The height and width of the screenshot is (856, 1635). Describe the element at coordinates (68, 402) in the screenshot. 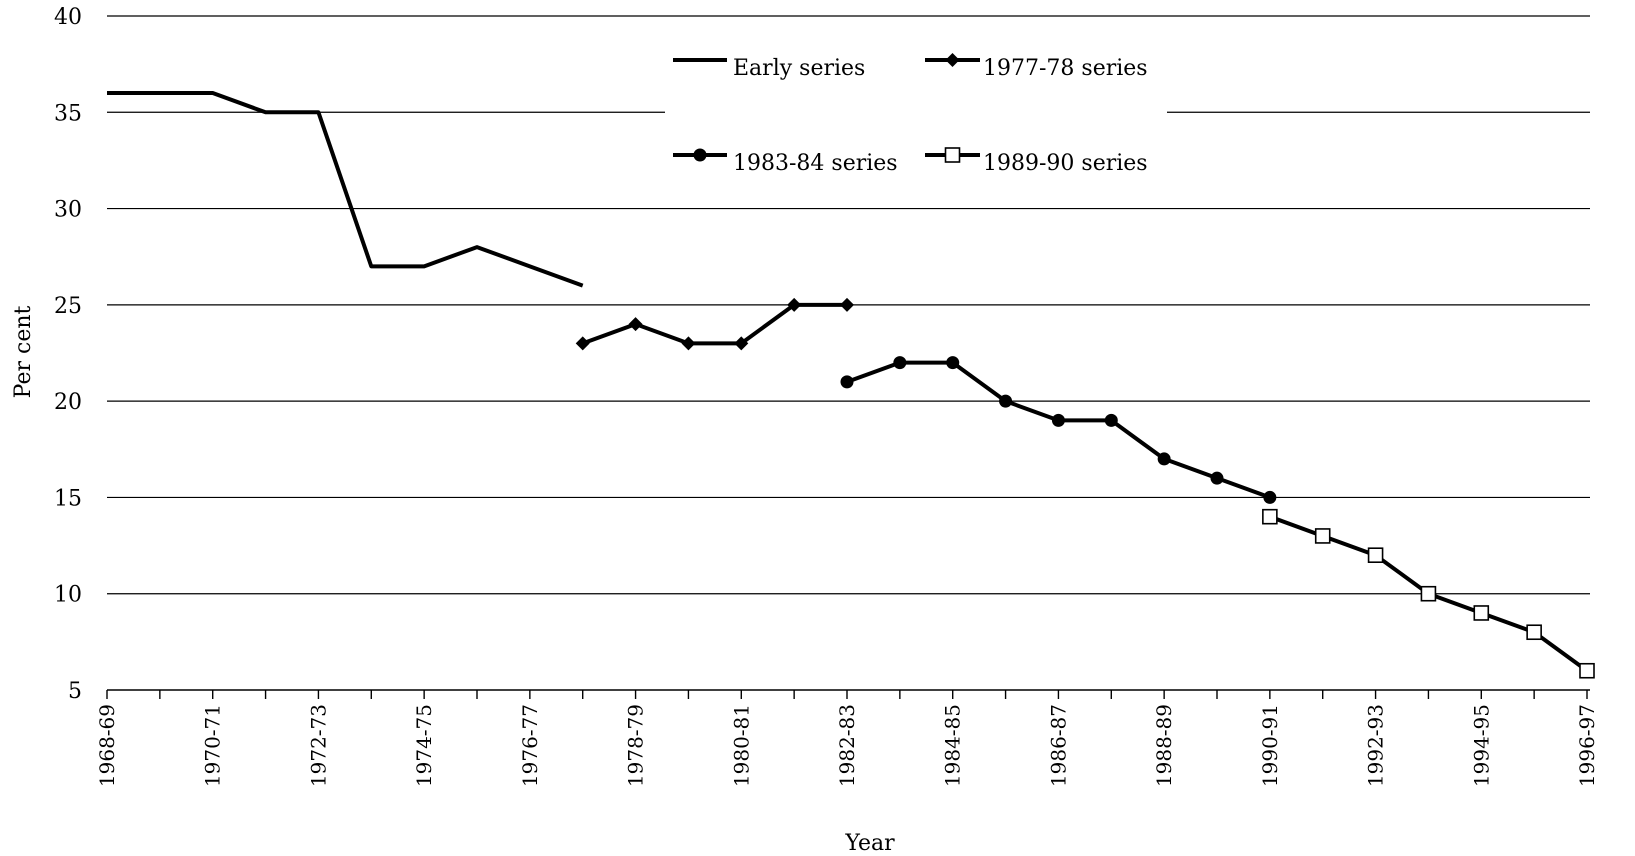

I see `y-tick-label-20: 20` at that location.